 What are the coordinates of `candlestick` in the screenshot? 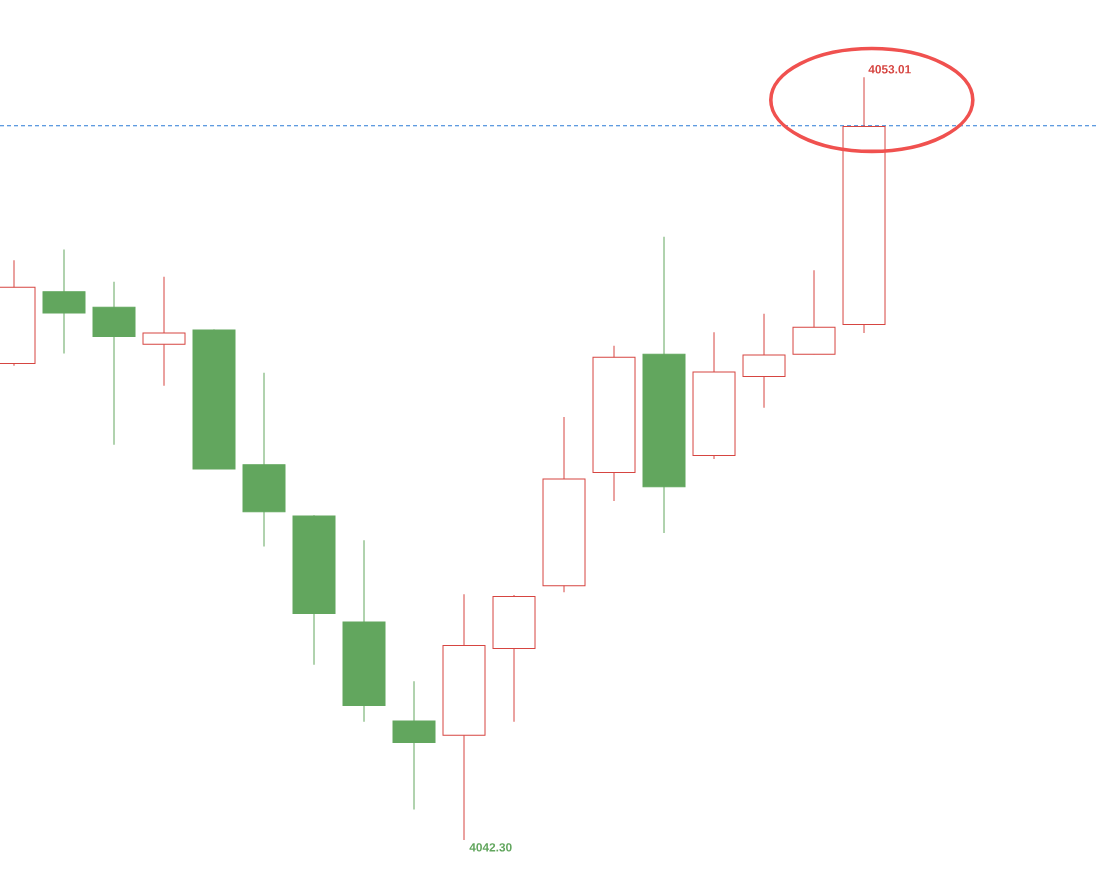 It's located at (164, 331).